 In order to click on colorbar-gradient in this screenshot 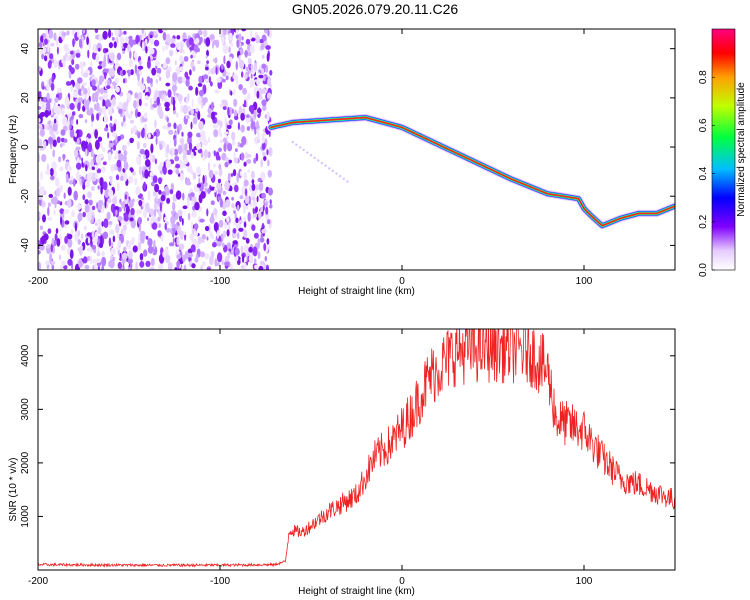, I will do `click(723, 149)`.